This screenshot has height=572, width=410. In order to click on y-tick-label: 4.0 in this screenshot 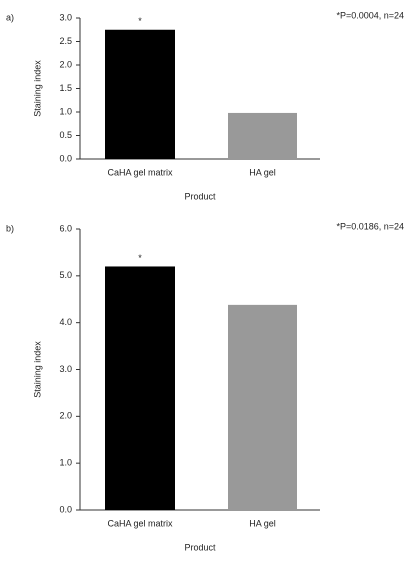, I will do `click(65, 322)`.